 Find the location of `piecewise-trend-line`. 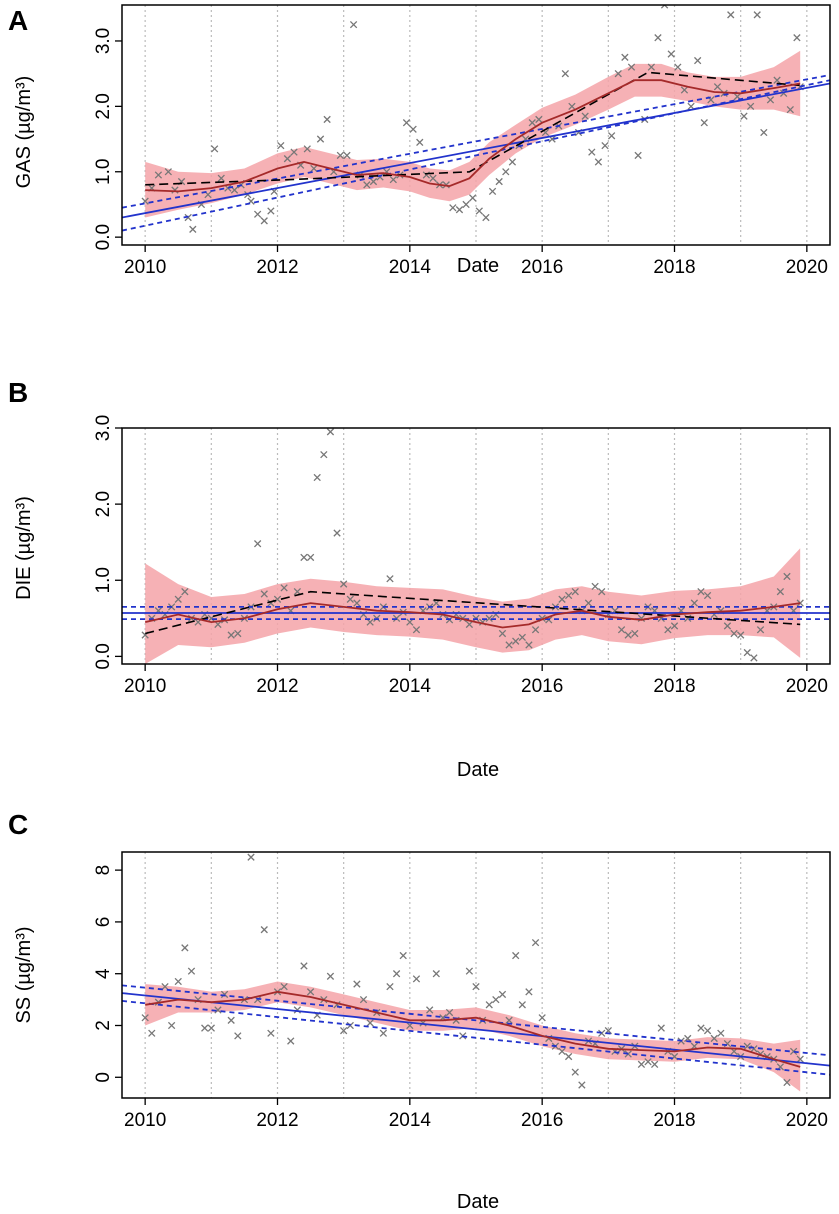

piecewise-trend-line is located at coordinates (473, 128).